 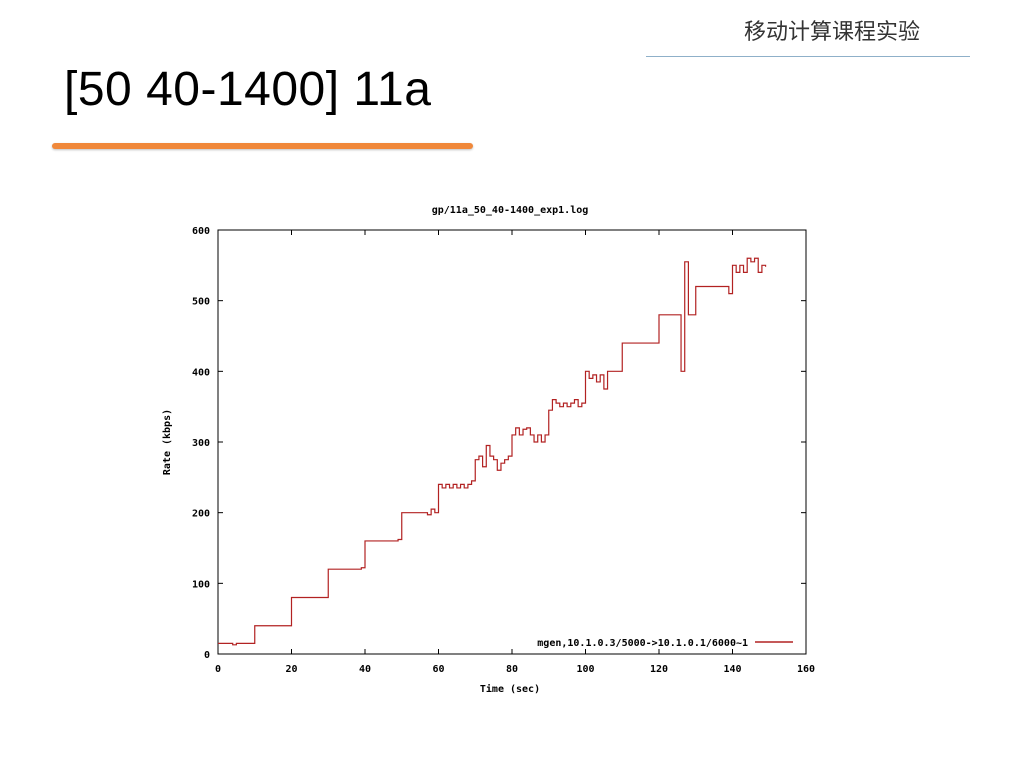 What do you see at coordinates (201, 372) in the screenshot?
I see `y-tick-label: 400` at bounding box center [201, 372].